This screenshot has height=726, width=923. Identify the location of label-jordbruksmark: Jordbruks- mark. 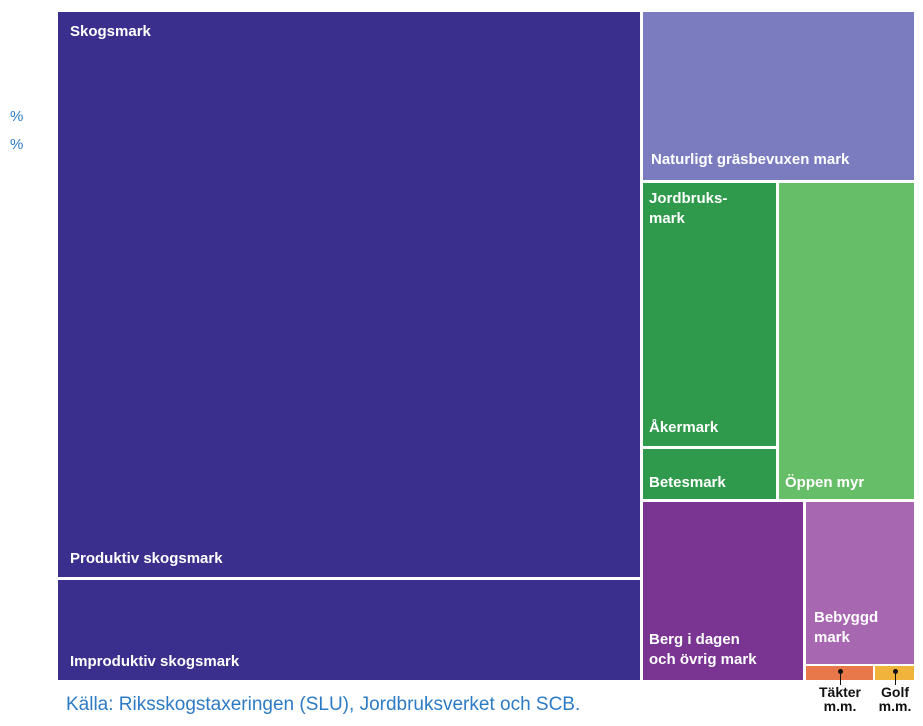
(688, 208).